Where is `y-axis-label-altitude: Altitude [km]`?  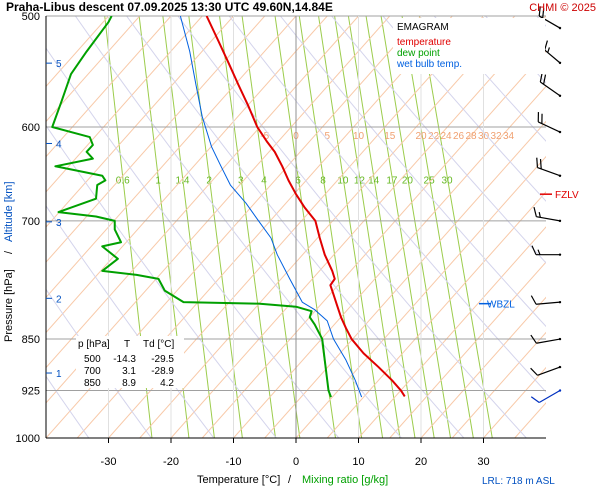
y-axis-label-altitude: Altitude [km] is located at coordinates (9, 211).